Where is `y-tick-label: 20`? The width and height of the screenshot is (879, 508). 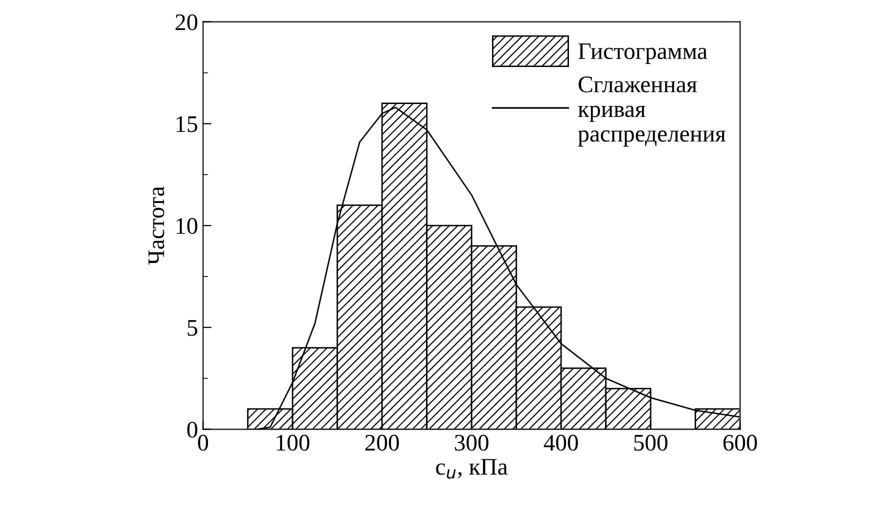 y-tick-label: 20 is located at coordinates (187, 22).